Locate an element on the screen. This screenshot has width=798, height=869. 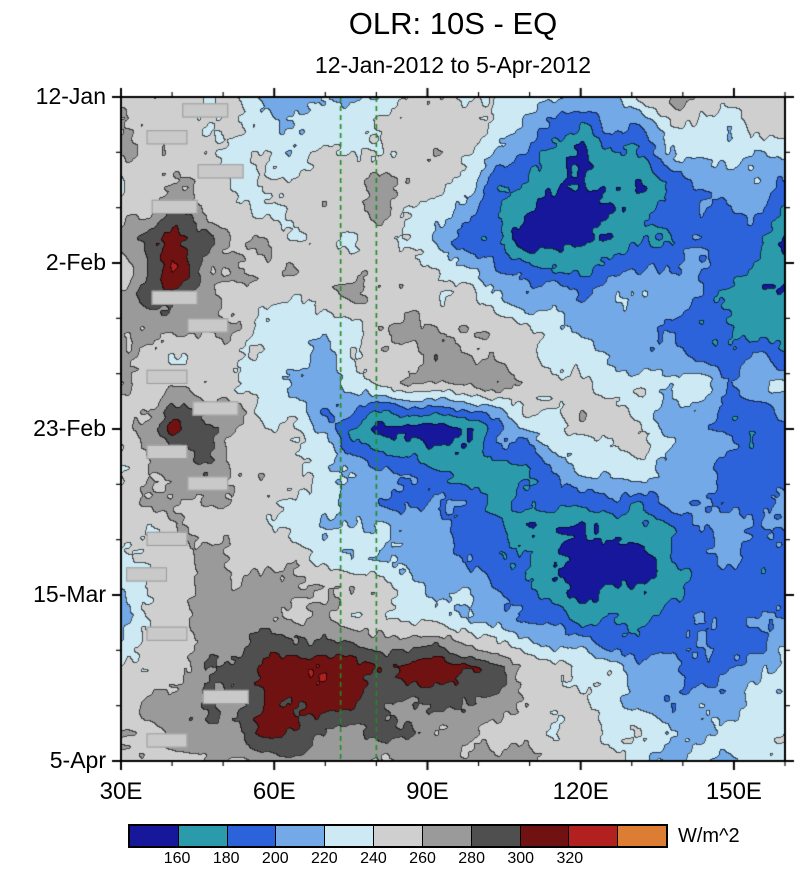
colorbar is located at coordinates (398, 836).